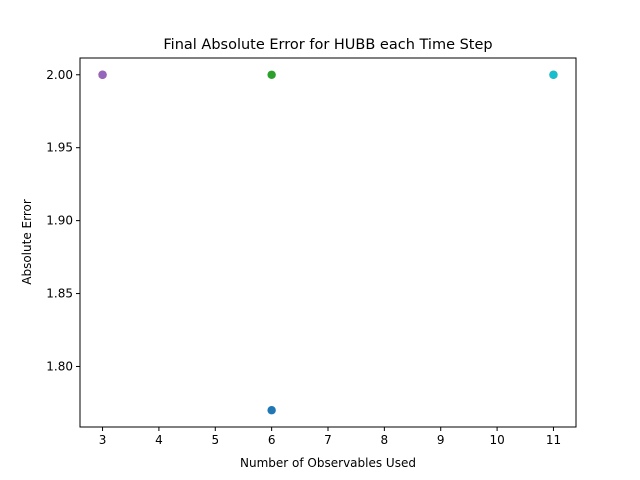  What do you see at coordinates (59, 294) in the screenshot?
I see `y-tick-label-1: 1.85` at bounding box center [59, 294].